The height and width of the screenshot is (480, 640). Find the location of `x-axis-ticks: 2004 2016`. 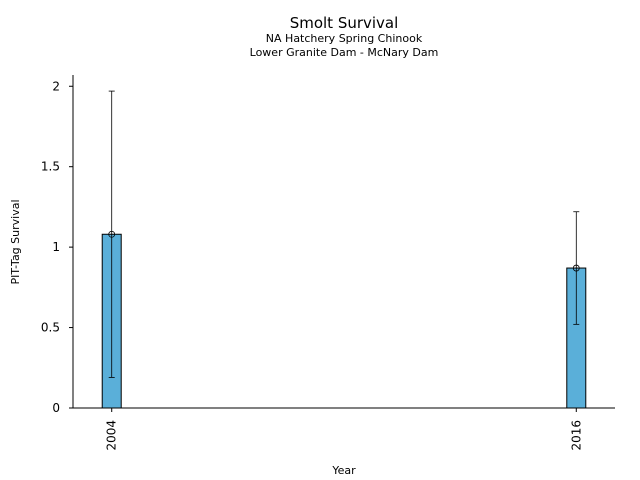

x-axis-ticks: 2004 2016 is located at coordinates (344, 429).